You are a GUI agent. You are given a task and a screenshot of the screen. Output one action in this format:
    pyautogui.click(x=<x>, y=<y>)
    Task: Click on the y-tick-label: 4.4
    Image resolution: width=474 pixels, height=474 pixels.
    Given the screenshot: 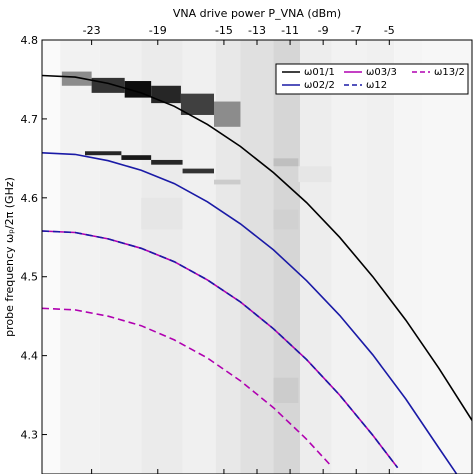 What is the action you would take?
    pyautogui.click(x=30, y=356)
    